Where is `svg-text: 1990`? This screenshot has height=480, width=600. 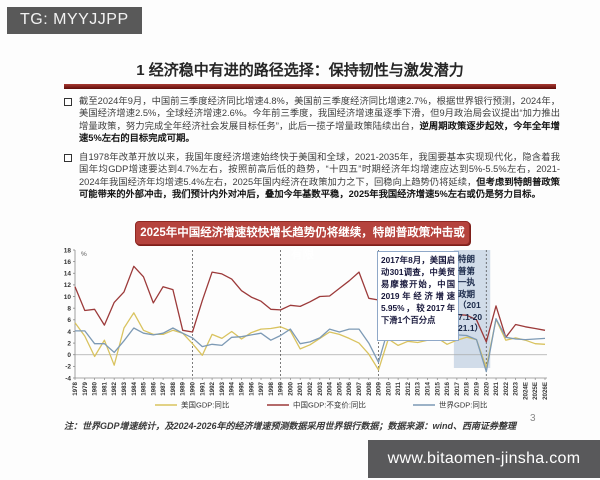
svg-text: 1990 is located at coordinates (193, 388).